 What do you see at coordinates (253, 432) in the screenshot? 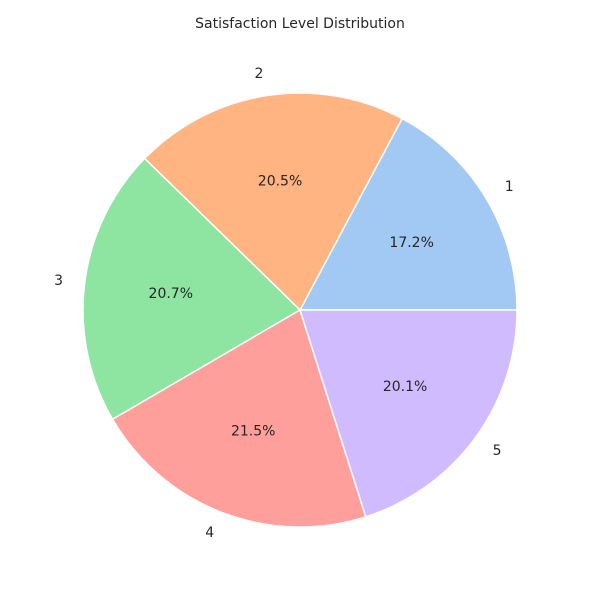
I see `pie-percentage-label-4: 21.5%` at bounding box center [253, 432].